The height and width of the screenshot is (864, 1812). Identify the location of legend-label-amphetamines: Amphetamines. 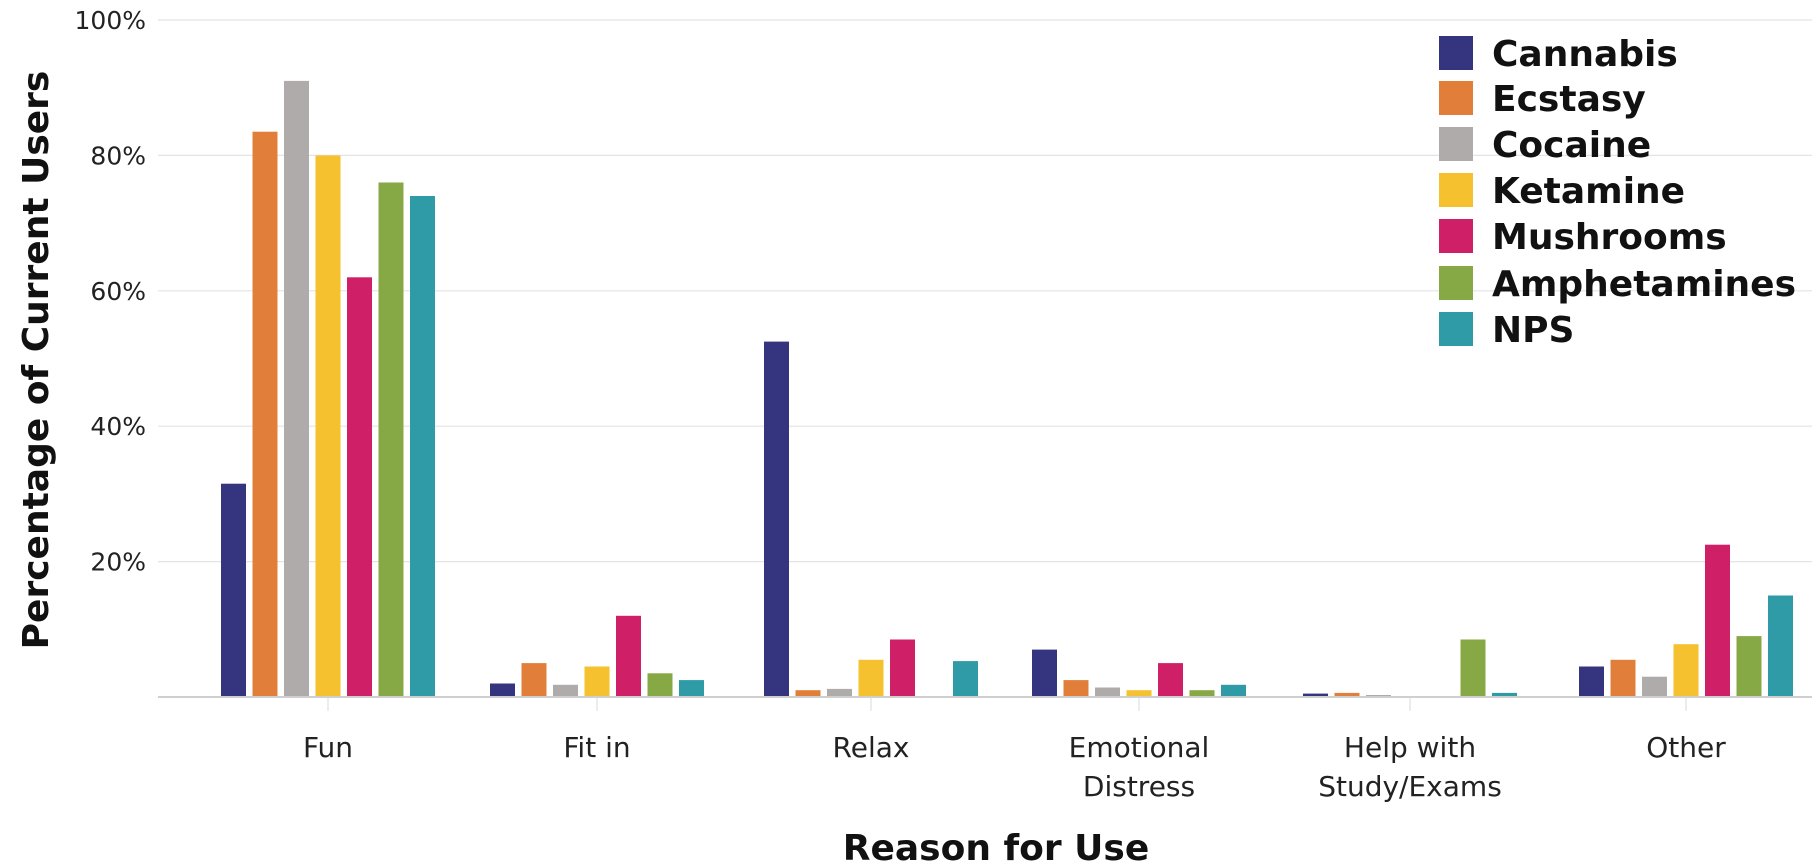
(1644, 284).